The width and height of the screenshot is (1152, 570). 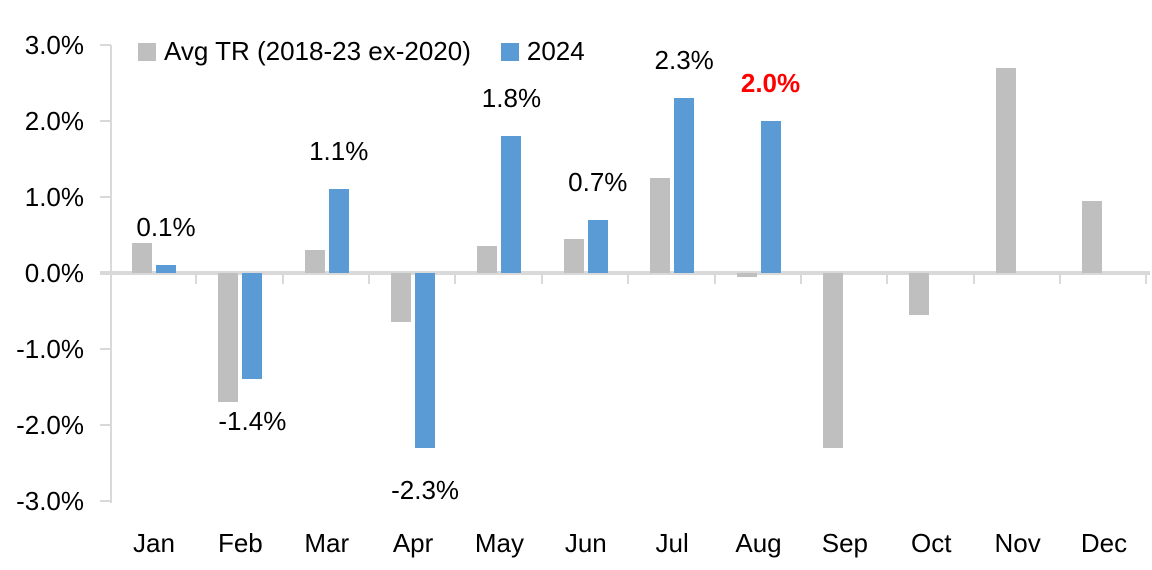 What do you see at coordinates (339, 151) in the screenshot?
I see `data-label-mar: 1.1%` at bounding box center [339, 151].